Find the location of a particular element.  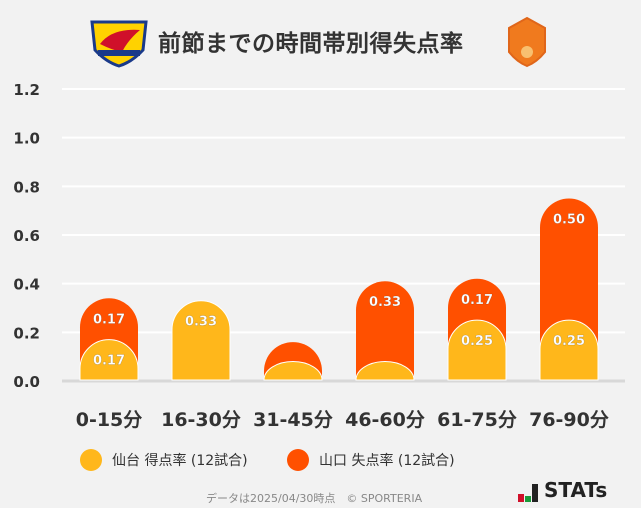

data-label: 0.50 is located at coordinates (569, 220).